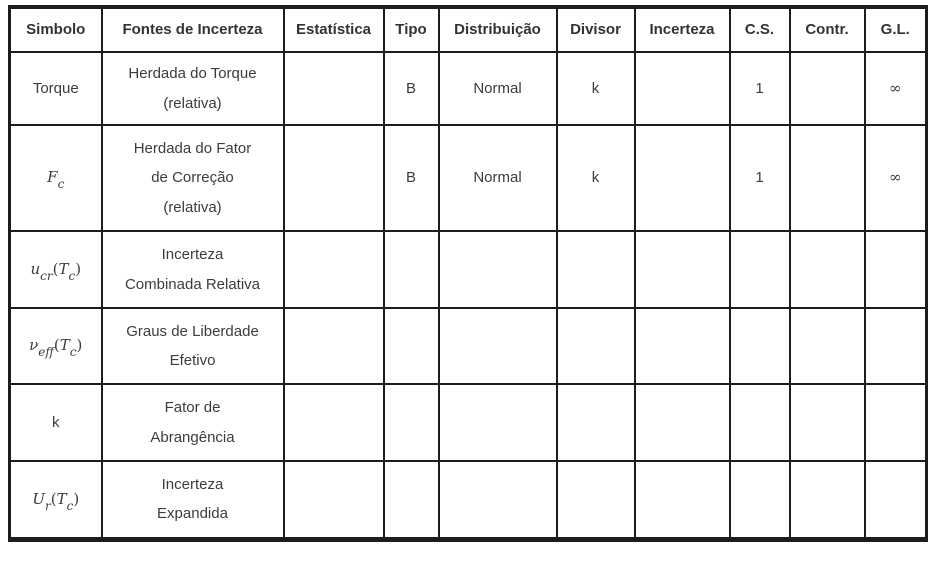  I want to click on cell-simbolo: Torque, so click(55, 88).